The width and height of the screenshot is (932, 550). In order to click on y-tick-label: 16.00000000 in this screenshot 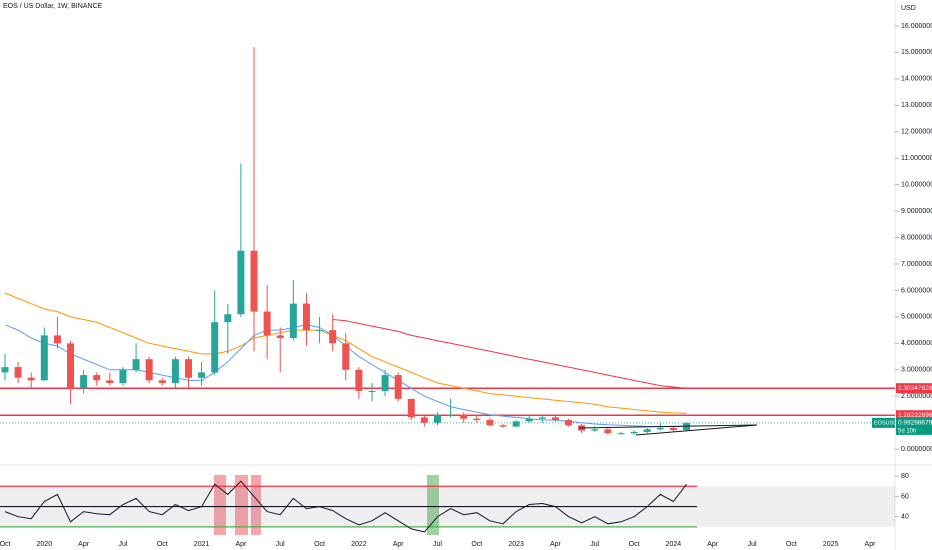, I will do `click(916, 26)`.